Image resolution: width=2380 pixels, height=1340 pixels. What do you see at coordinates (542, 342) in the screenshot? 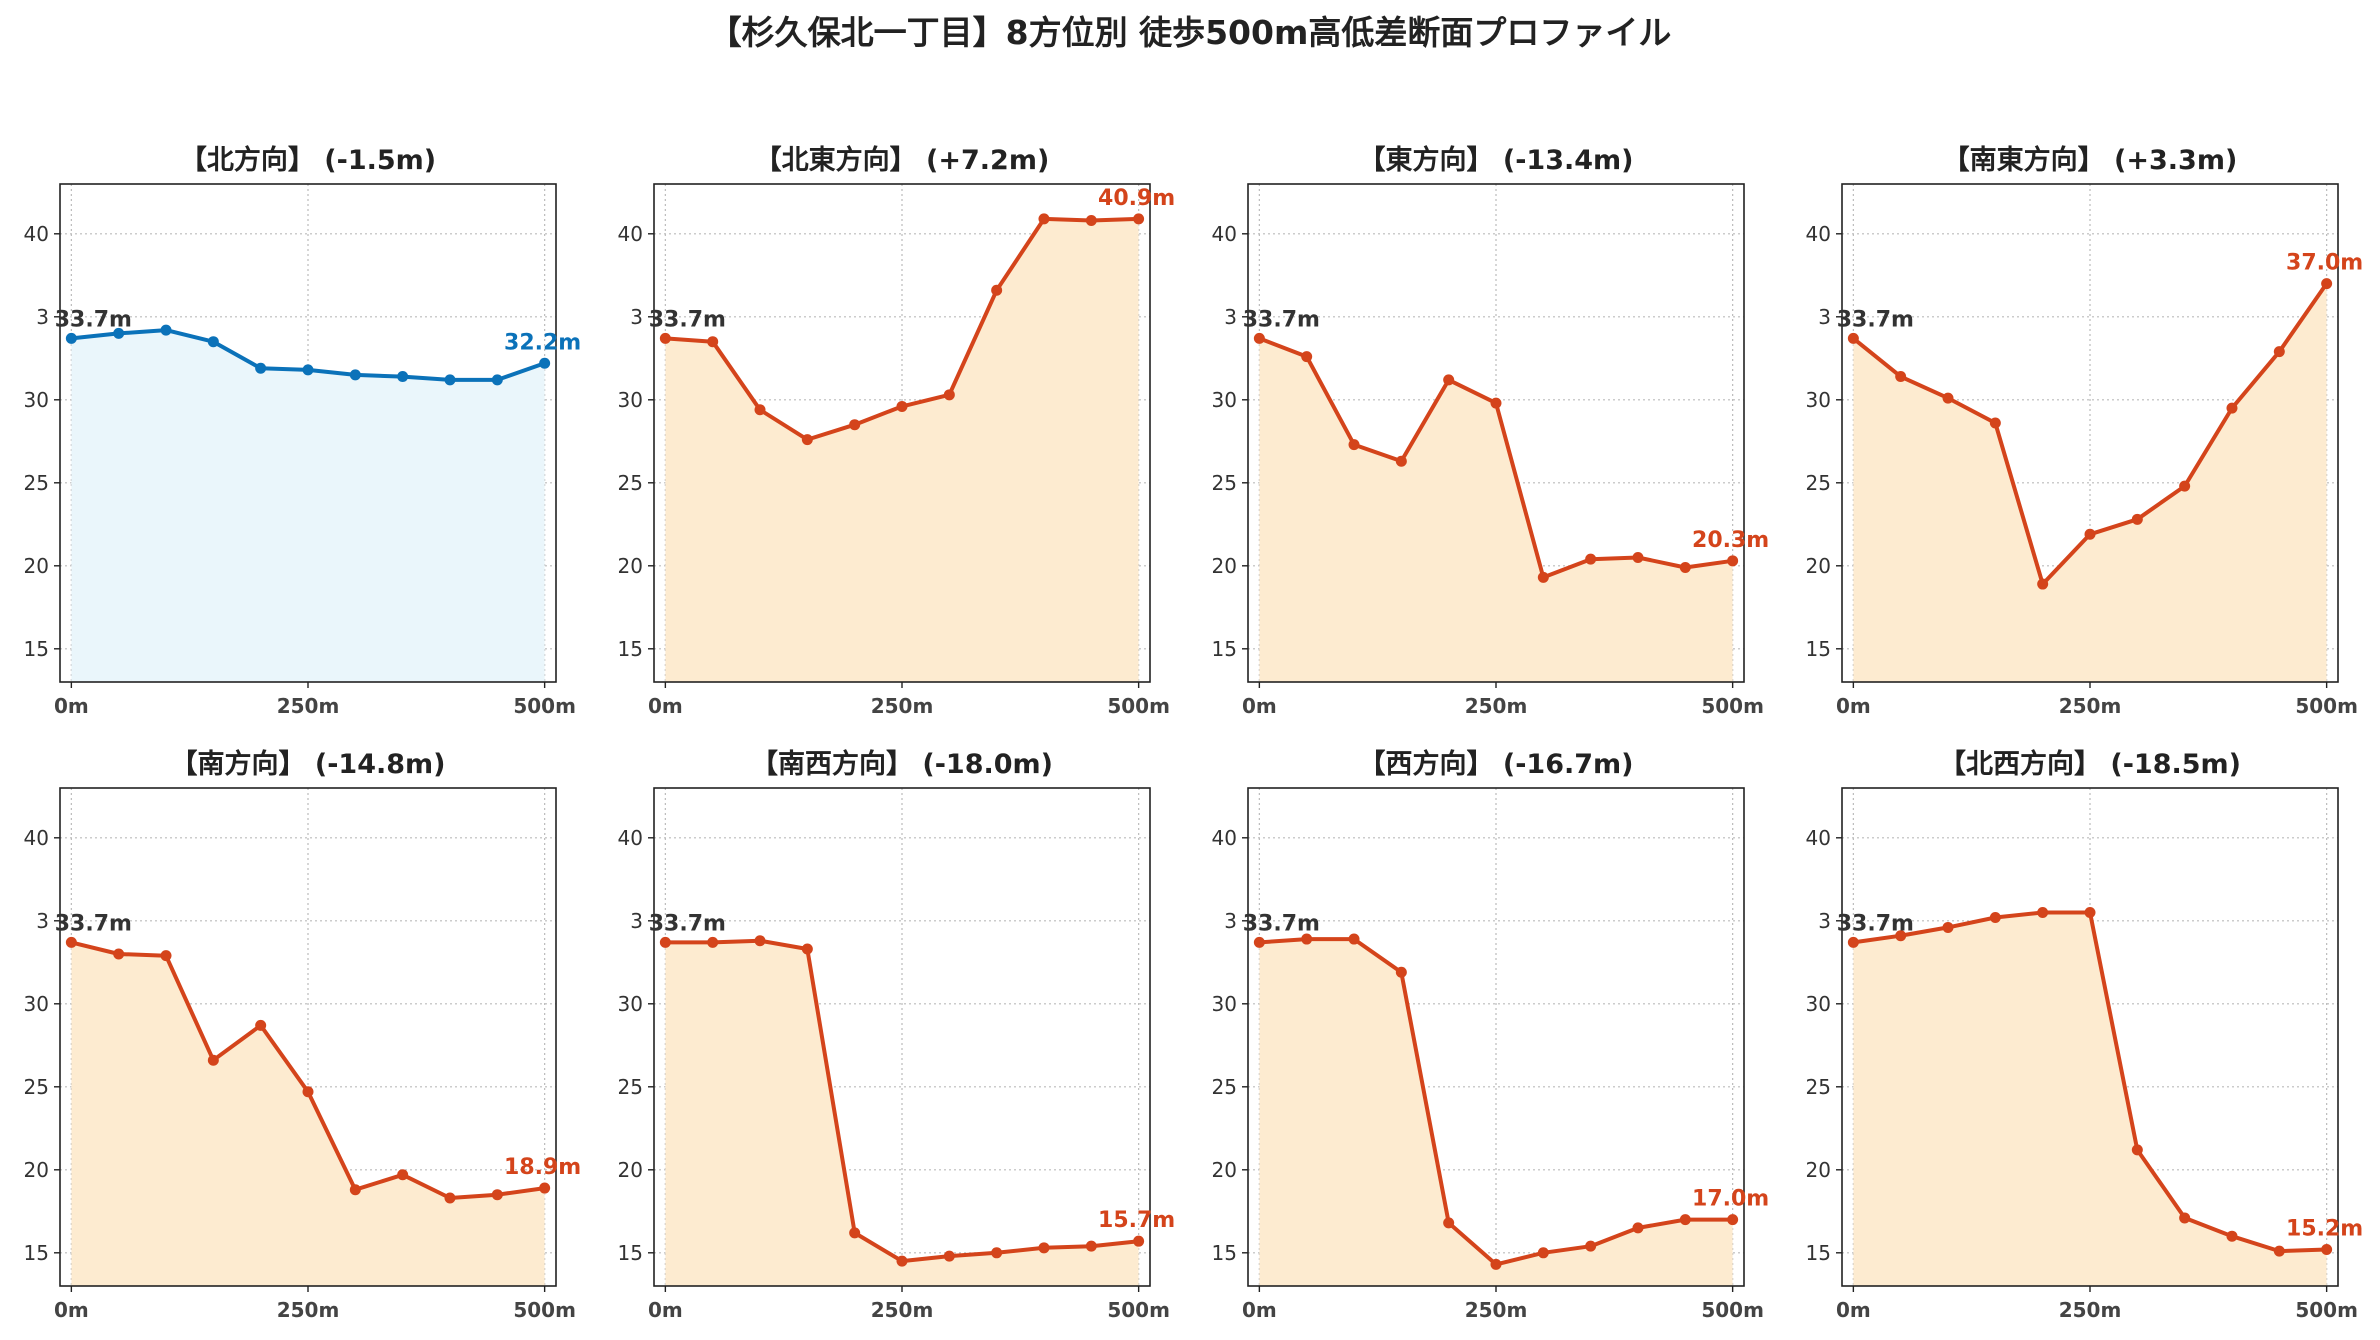
I see `end-value-label: 32.2m` at bounding box center [542, 342].